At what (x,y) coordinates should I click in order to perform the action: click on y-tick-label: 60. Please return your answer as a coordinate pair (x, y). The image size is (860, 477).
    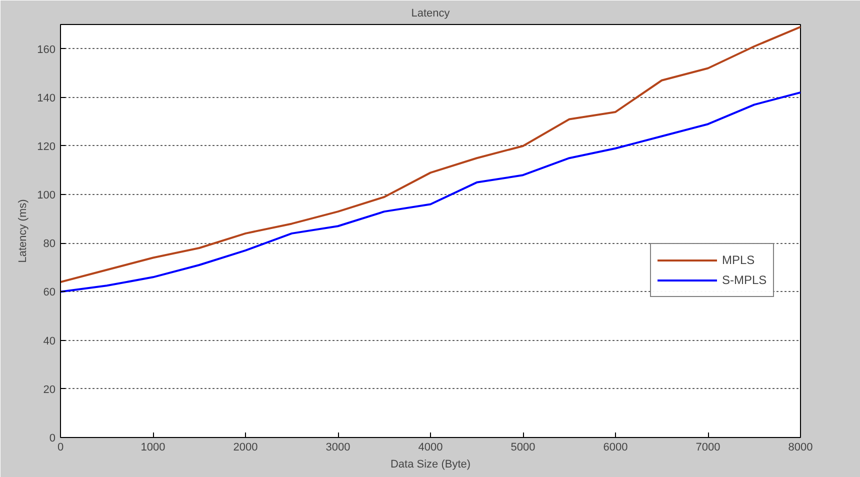
    Looking at the image, I should click on (49, 292).